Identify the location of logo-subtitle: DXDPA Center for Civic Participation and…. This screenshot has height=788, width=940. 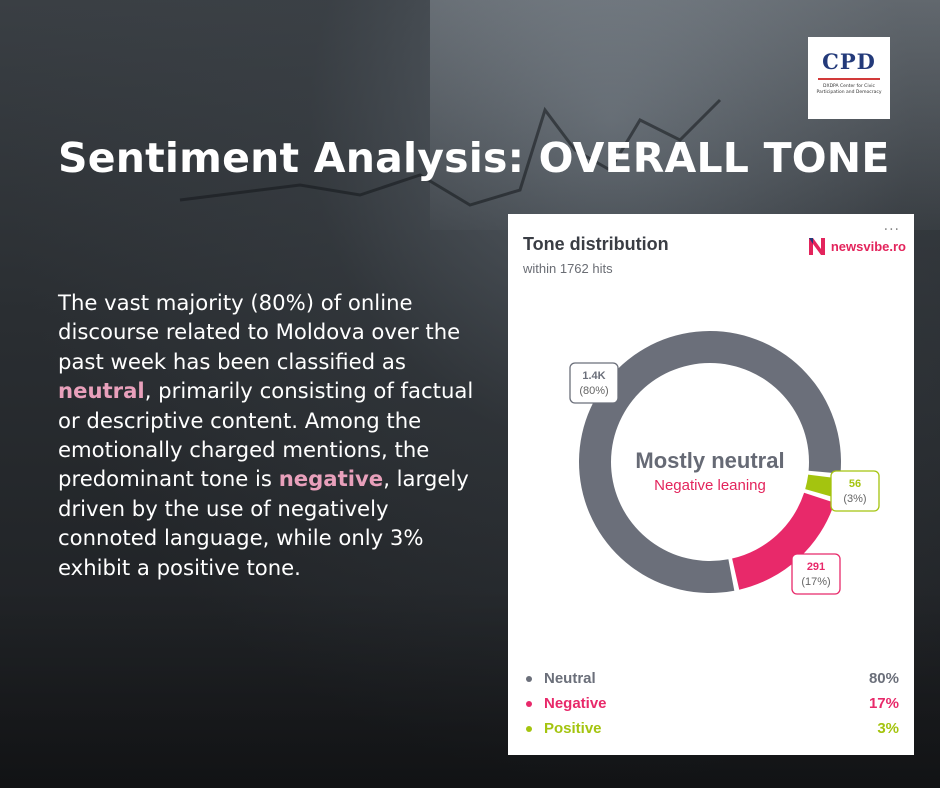
(849, 89).